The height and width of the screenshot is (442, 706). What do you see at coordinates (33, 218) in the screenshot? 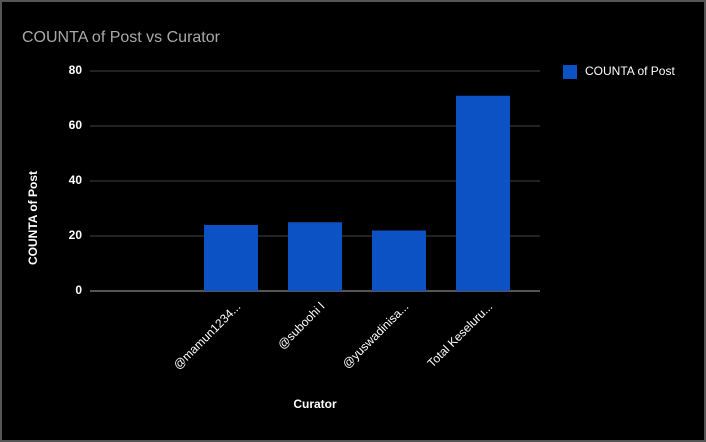
I see `y-axis-title: COUNTA of Post` at bounding box center [33, 218].